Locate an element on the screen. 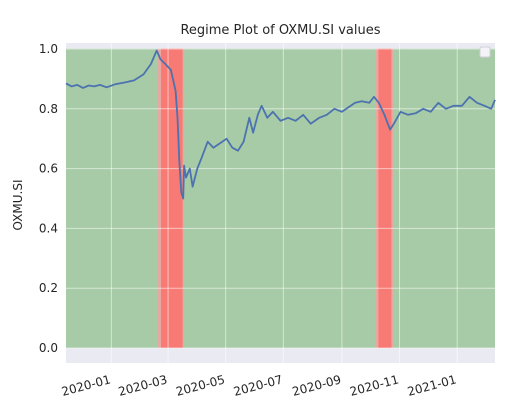  y-tick-label: 0.2 is located at coordinates (48, 288).